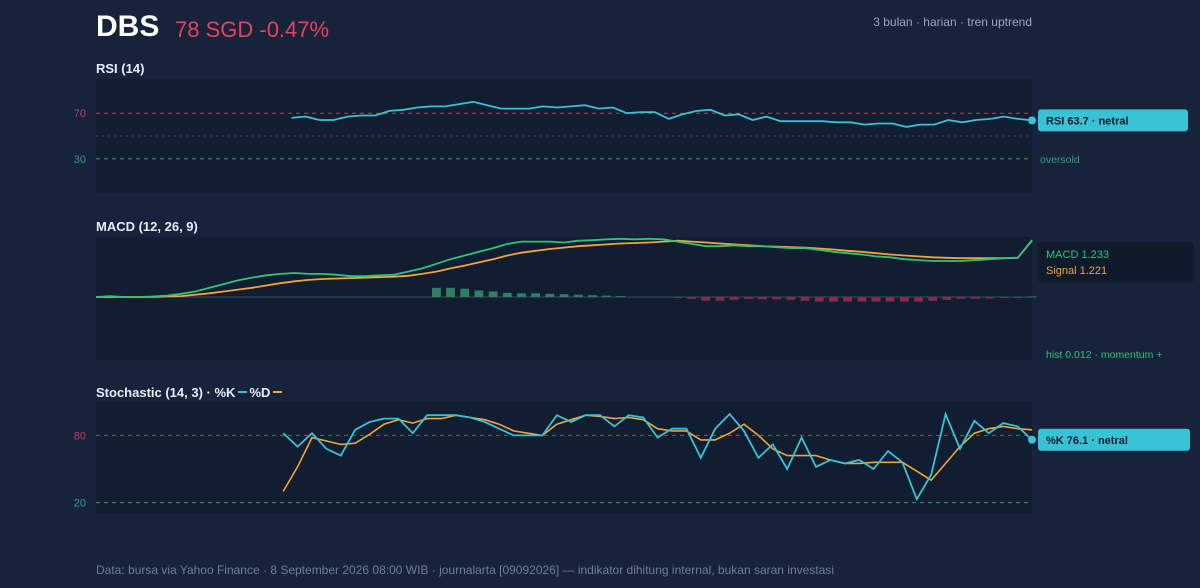  I want to click on rsi-oversold-label: oversold, so click(1060, 160).